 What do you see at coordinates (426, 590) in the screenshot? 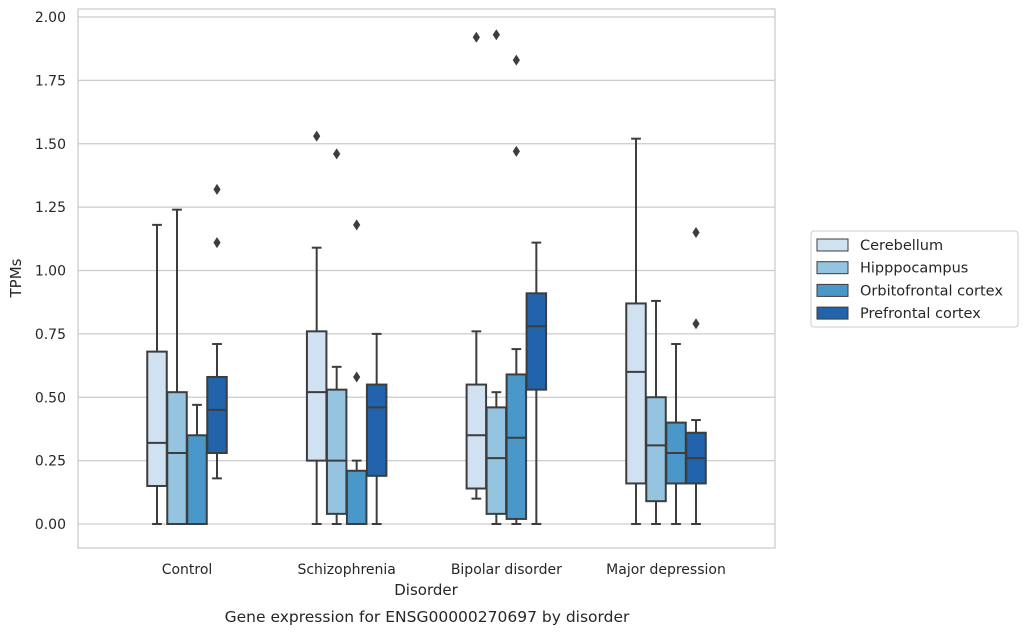
I see `x-axis-title: Disorder` at bounding box center [426, 590].